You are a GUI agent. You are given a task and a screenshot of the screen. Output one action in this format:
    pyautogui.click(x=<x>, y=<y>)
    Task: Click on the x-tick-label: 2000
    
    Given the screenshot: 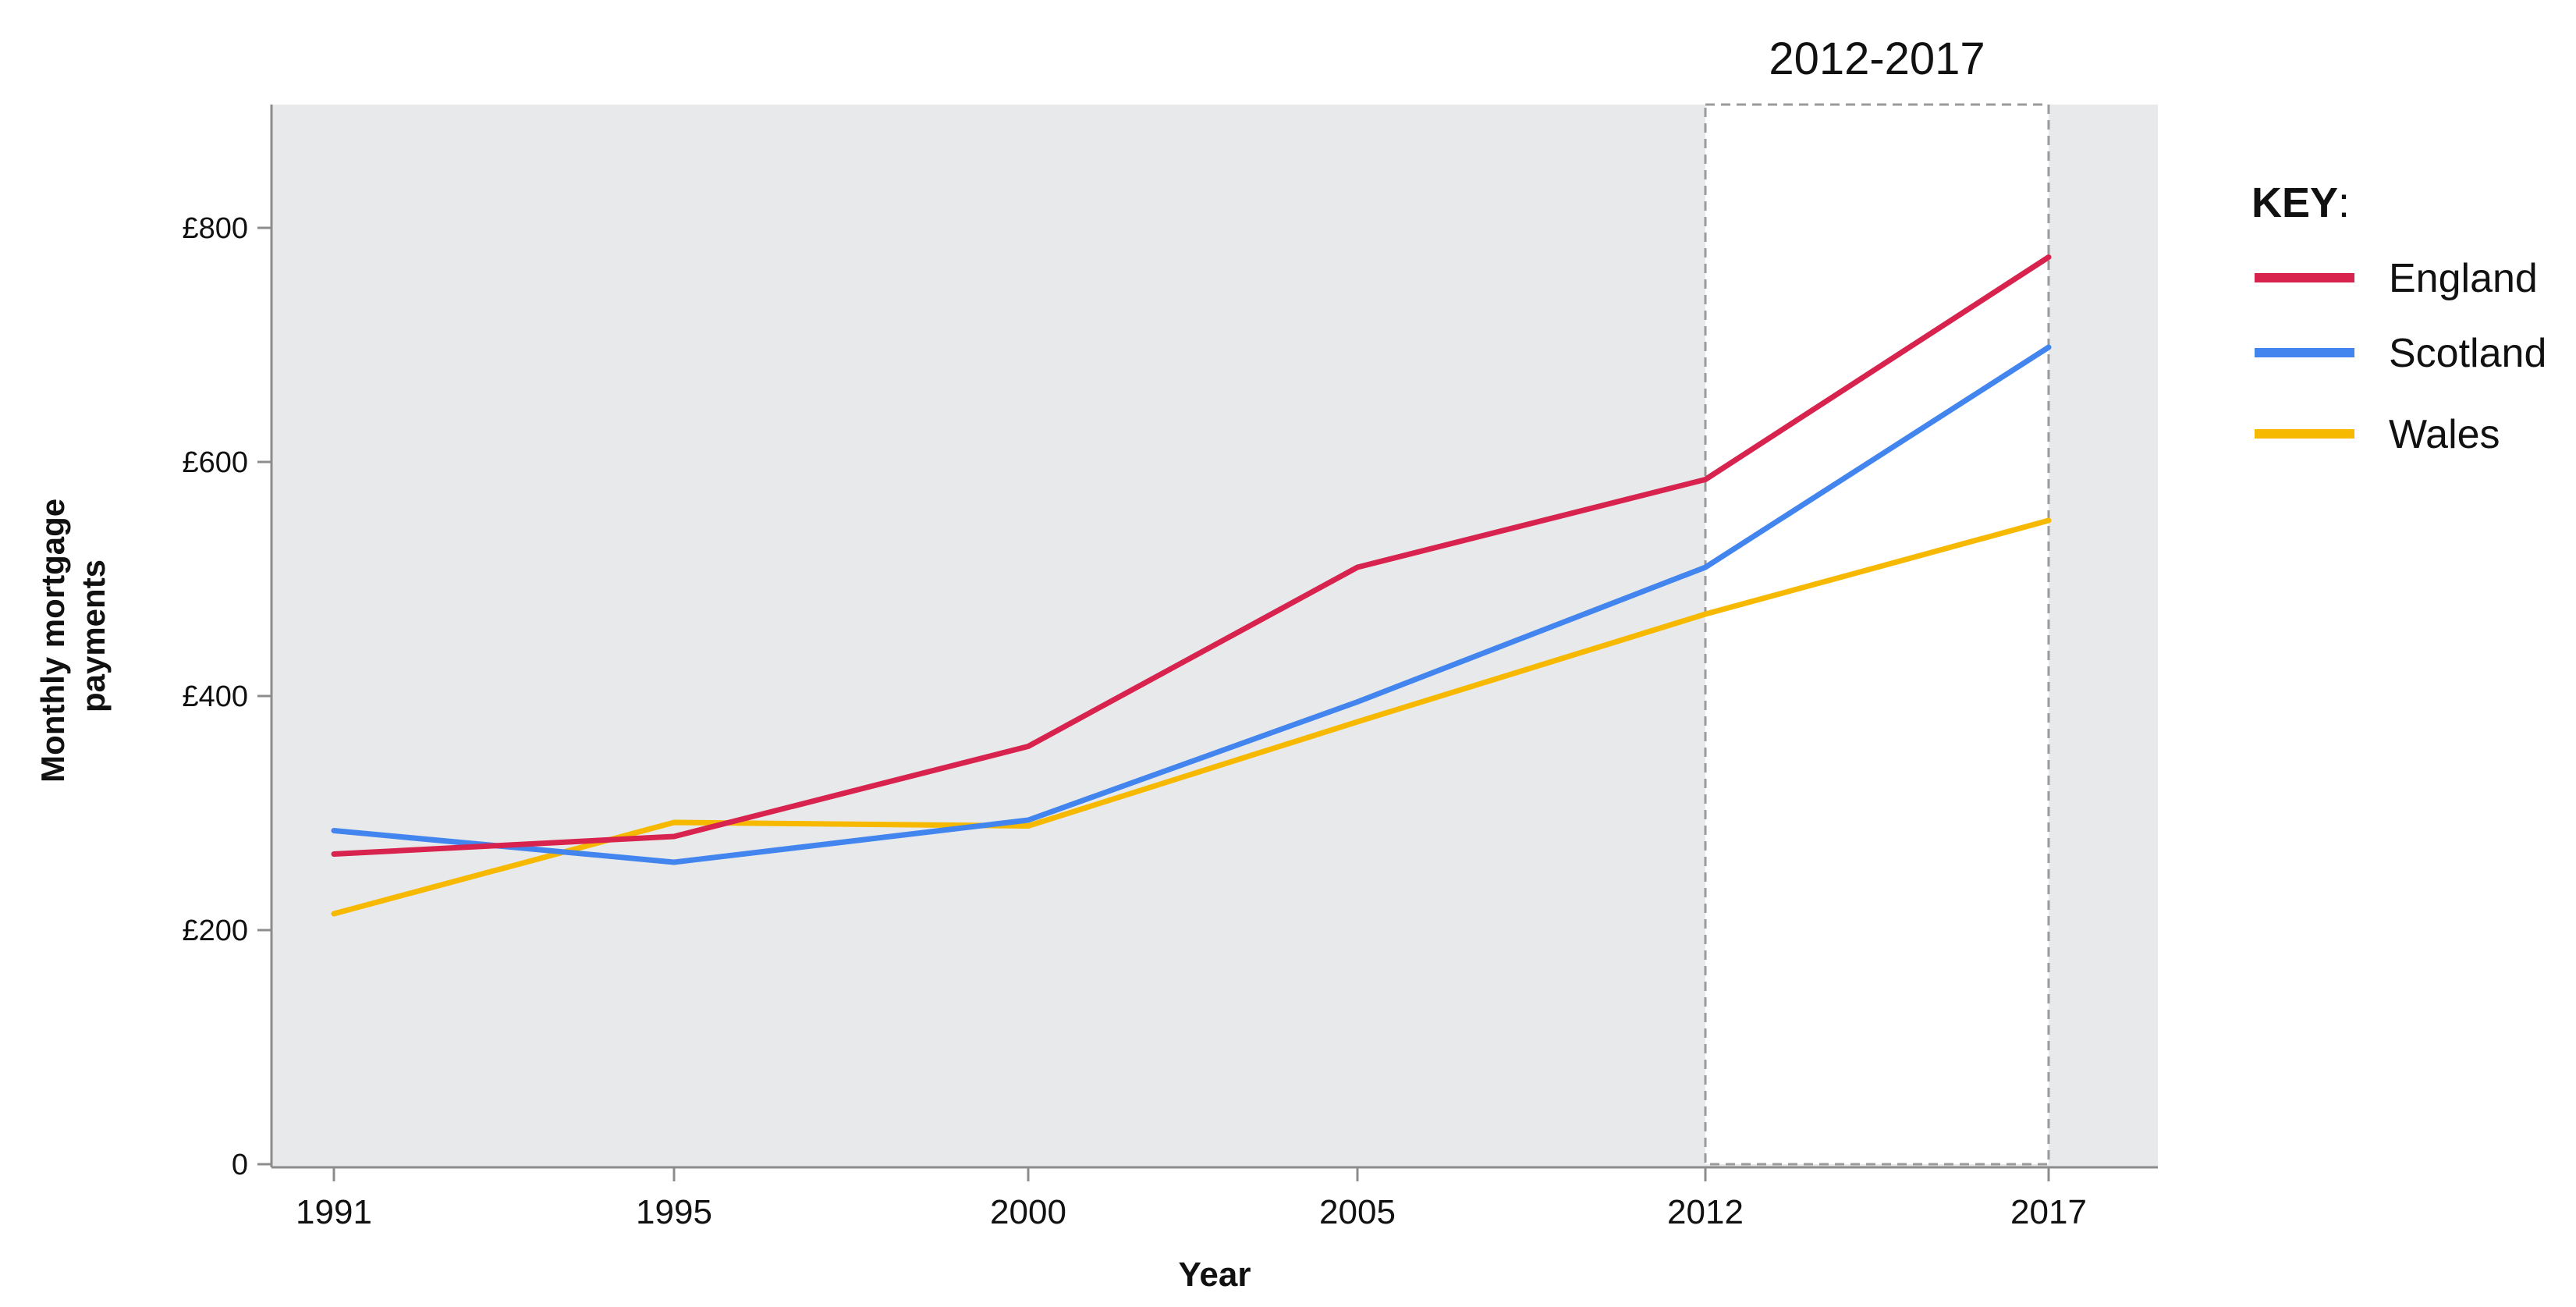 What is the action you would take?
    pyautogui.click(x=1028, y=1212)
    